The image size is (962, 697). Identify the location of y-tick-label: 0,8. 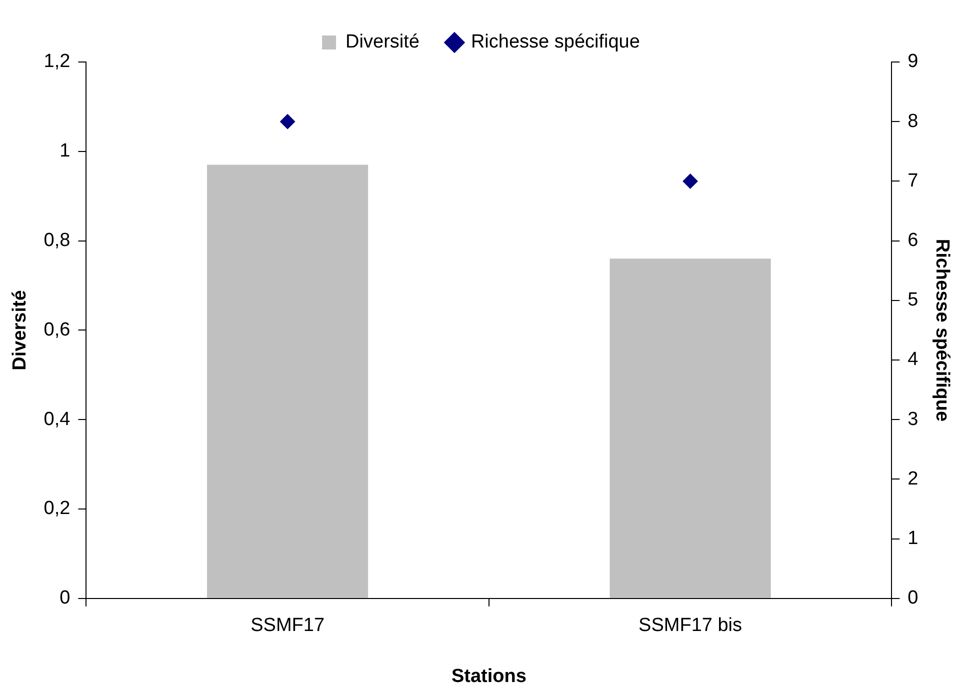
(57, 241).